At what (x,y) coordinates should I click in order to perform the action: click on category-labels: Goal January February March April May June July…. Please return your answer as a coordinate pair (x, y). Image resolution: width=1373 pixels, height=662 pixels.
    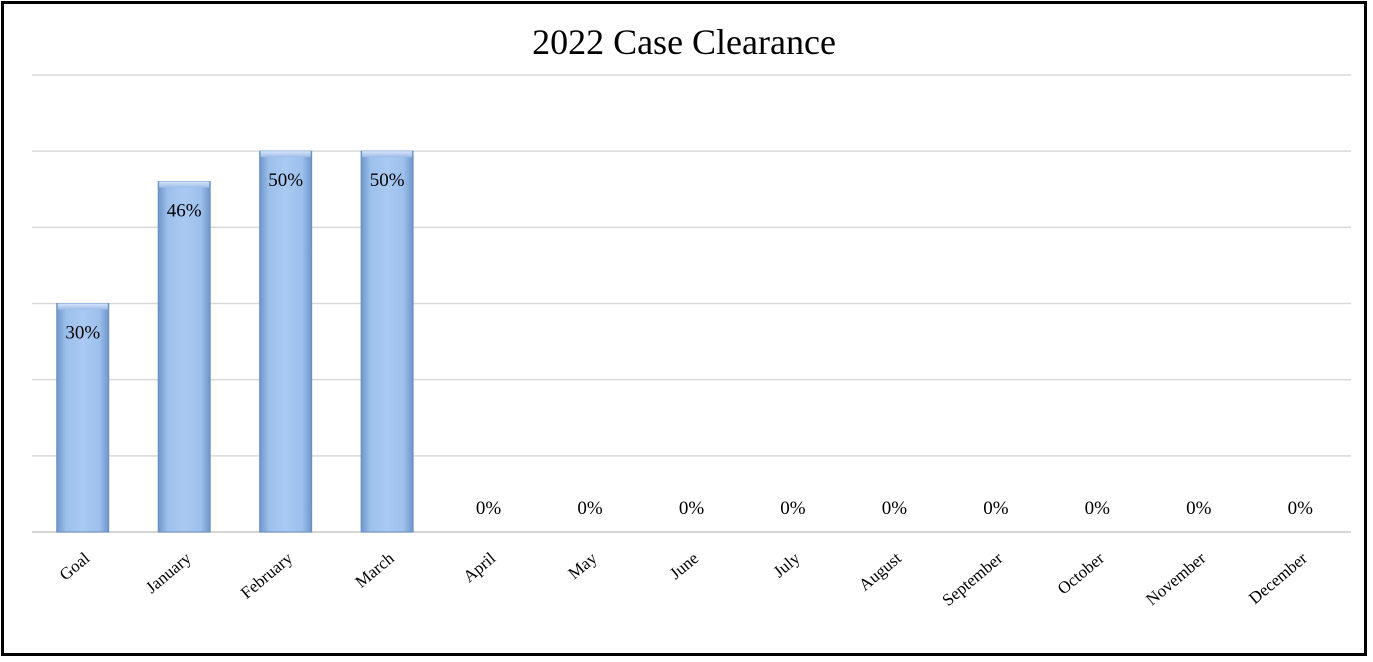
    Looking at the image, I should click on (683, 579).